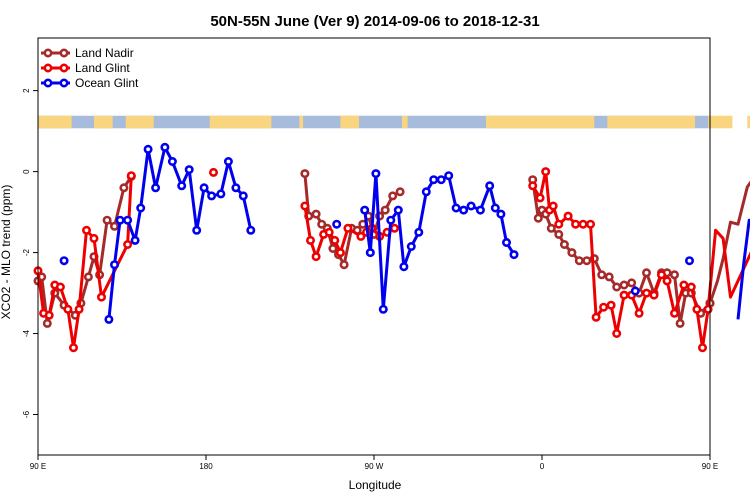 This screenshot has height=500, width=750. What do you see at coordinates (102, 68) in the screenshot?
I see `legend-label: Land Glint` at bounding box center [102, 68].